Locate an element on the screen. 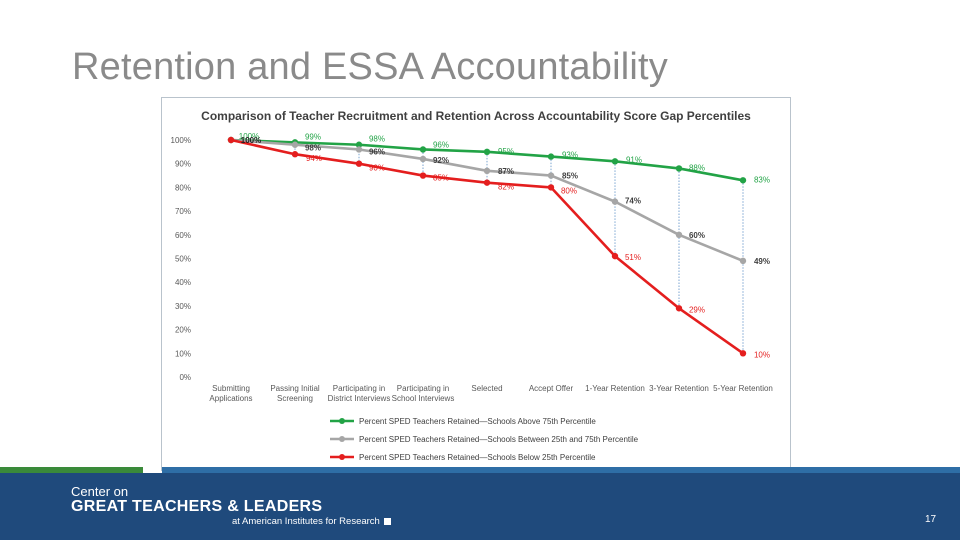  data-label: 95% is located at coordinates (506, 151).